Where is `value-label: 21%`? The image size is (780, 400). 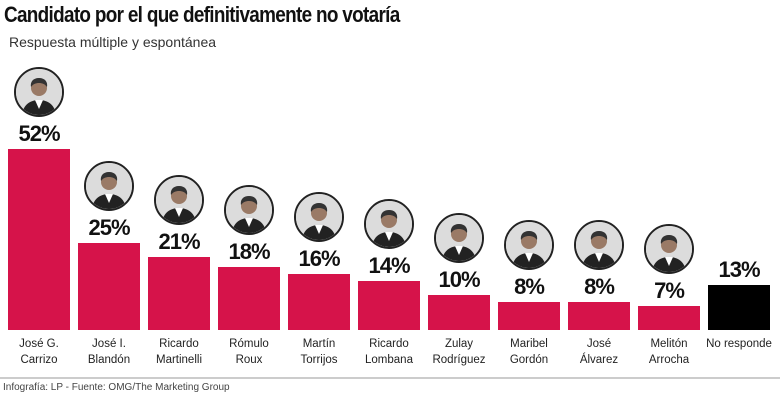 value-label: 21% is located at coordinates (179, 241).